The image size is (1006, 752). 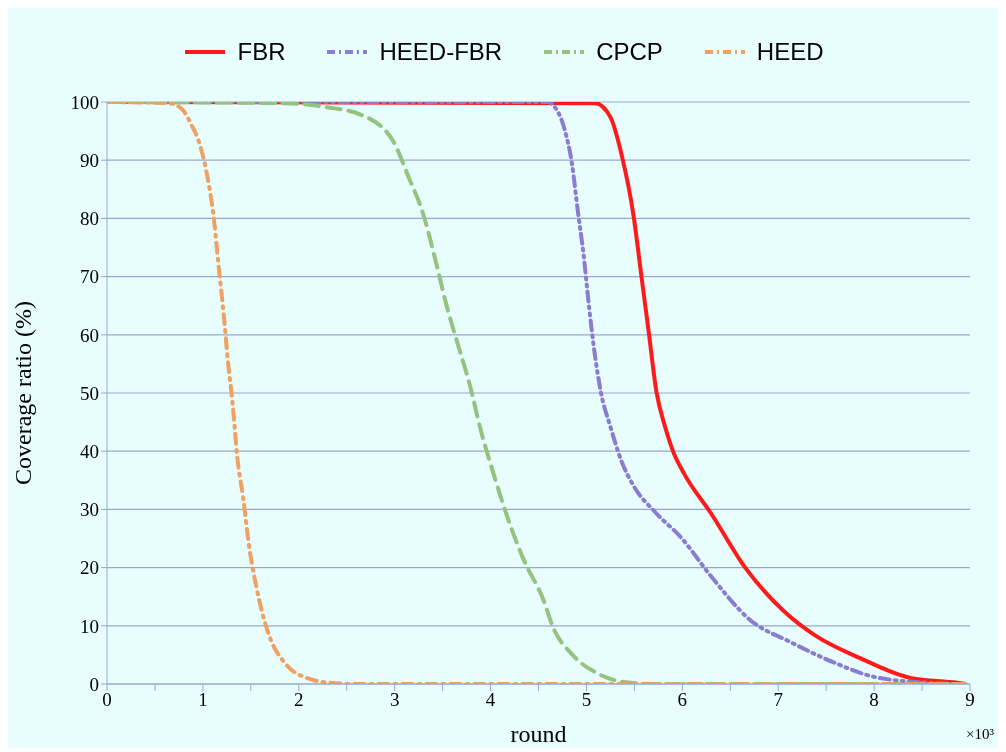 What do you see at coordinates (629, 52) in the screenshot?
I see `legend-label: CPCP` at bounding box center [629, 52].